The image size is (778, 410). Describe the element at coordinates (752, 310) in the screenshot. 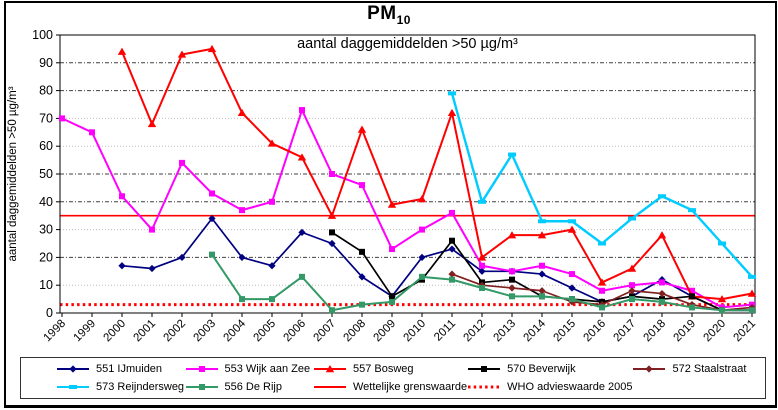

I see `series-556-de-rijp-point-2021` at that location.